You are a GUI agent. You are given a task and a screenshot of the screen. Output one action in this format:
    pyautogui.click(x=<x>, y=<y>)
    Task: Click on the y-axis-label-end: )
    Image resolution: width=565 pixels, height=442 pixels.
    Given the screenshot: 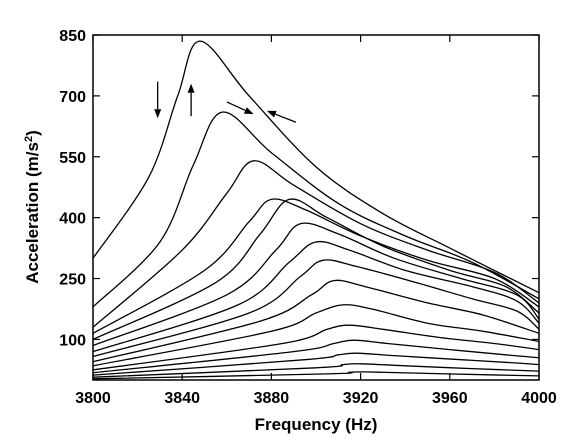 What is the action you would take?
    pyautogui.click(x=32, y=133)
    